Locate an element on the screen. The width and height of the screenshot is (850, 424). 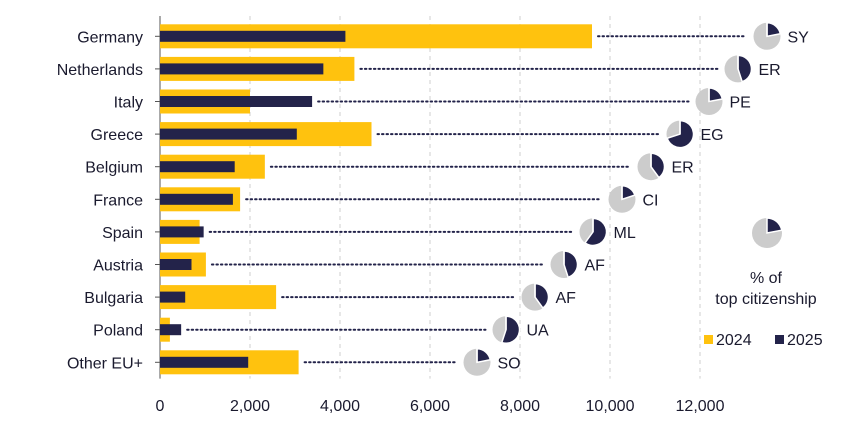
x-tick-label: 10,000 is located at coordinates (610, 406).